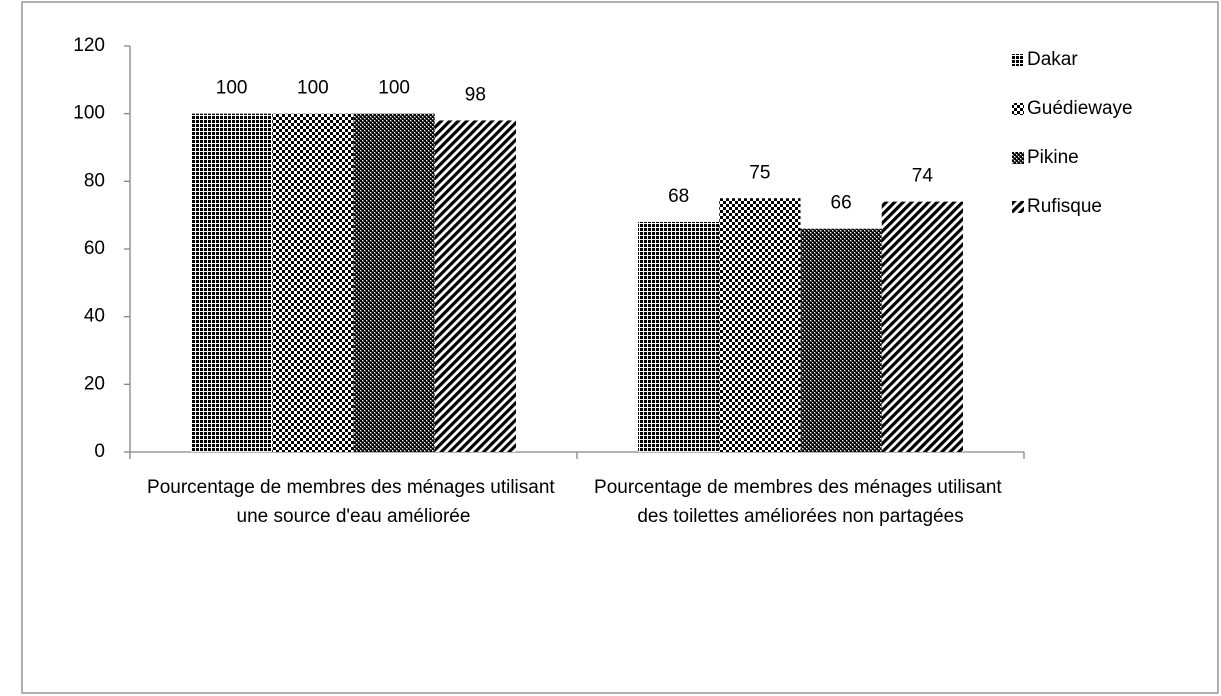 The height and width of the screenshot is (696, 1221). I want to click on y-tick-label: 20, so click(94, 383).